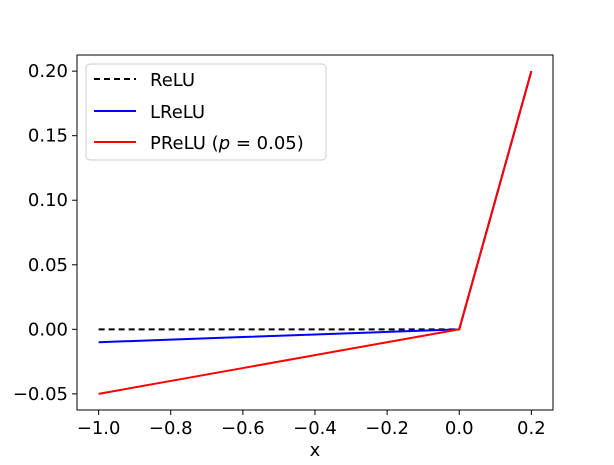 Image resolution: width=614 pixels, height=465 pixels. Describe the element at coordinates (99, 428) in the screenshot. I see `x-tick-label: −1.0` at that location.